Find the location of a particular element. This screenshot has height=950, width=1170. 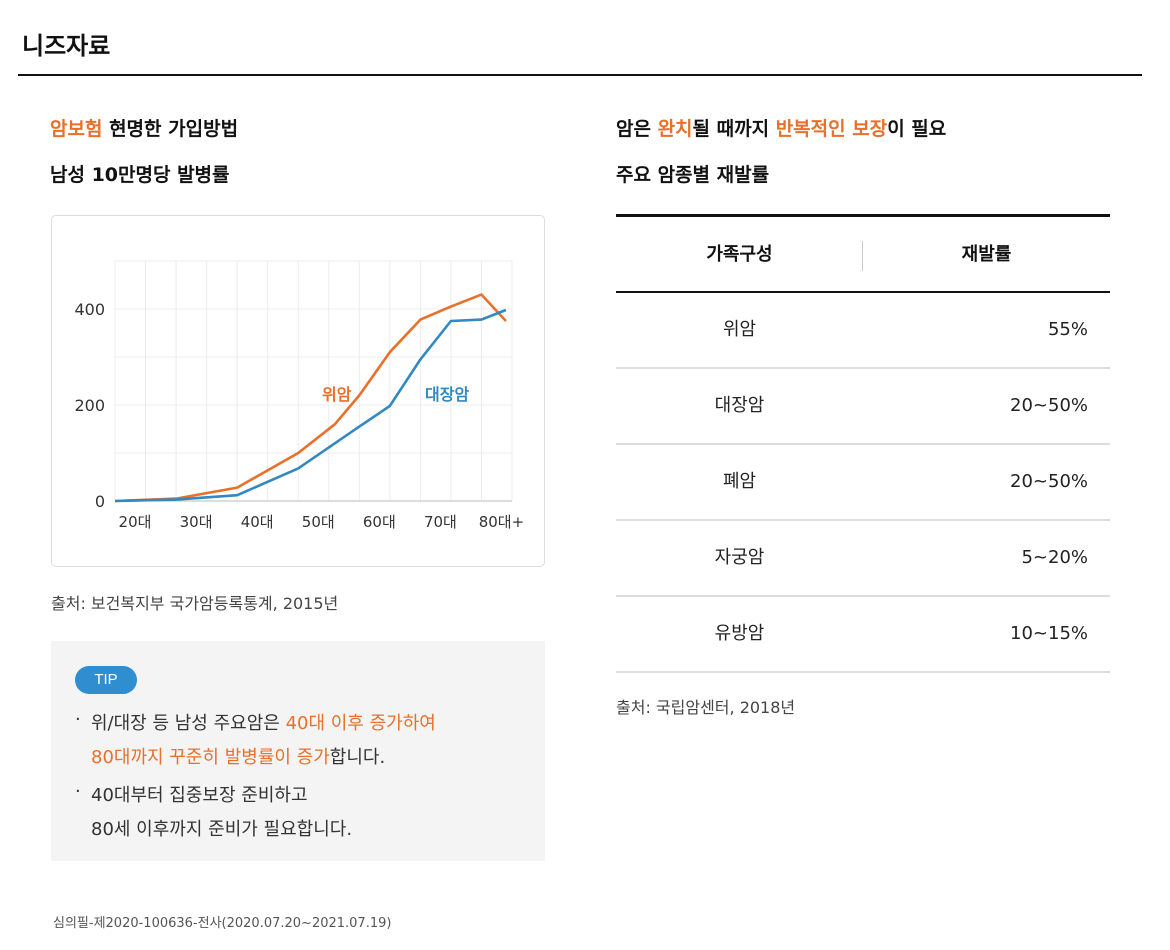

x-tick-label: 40대 is located at coordinates (257, 522).